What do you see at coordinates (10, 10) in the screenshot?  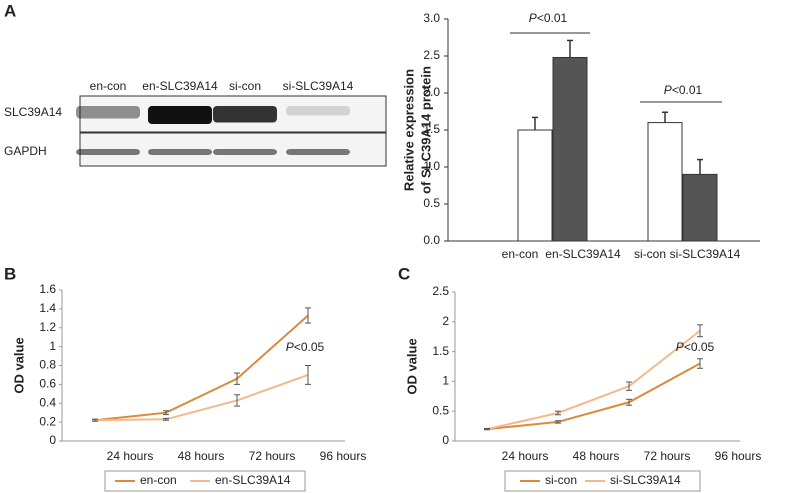 I see `panel-label: A` at bounding box center [10, 10].